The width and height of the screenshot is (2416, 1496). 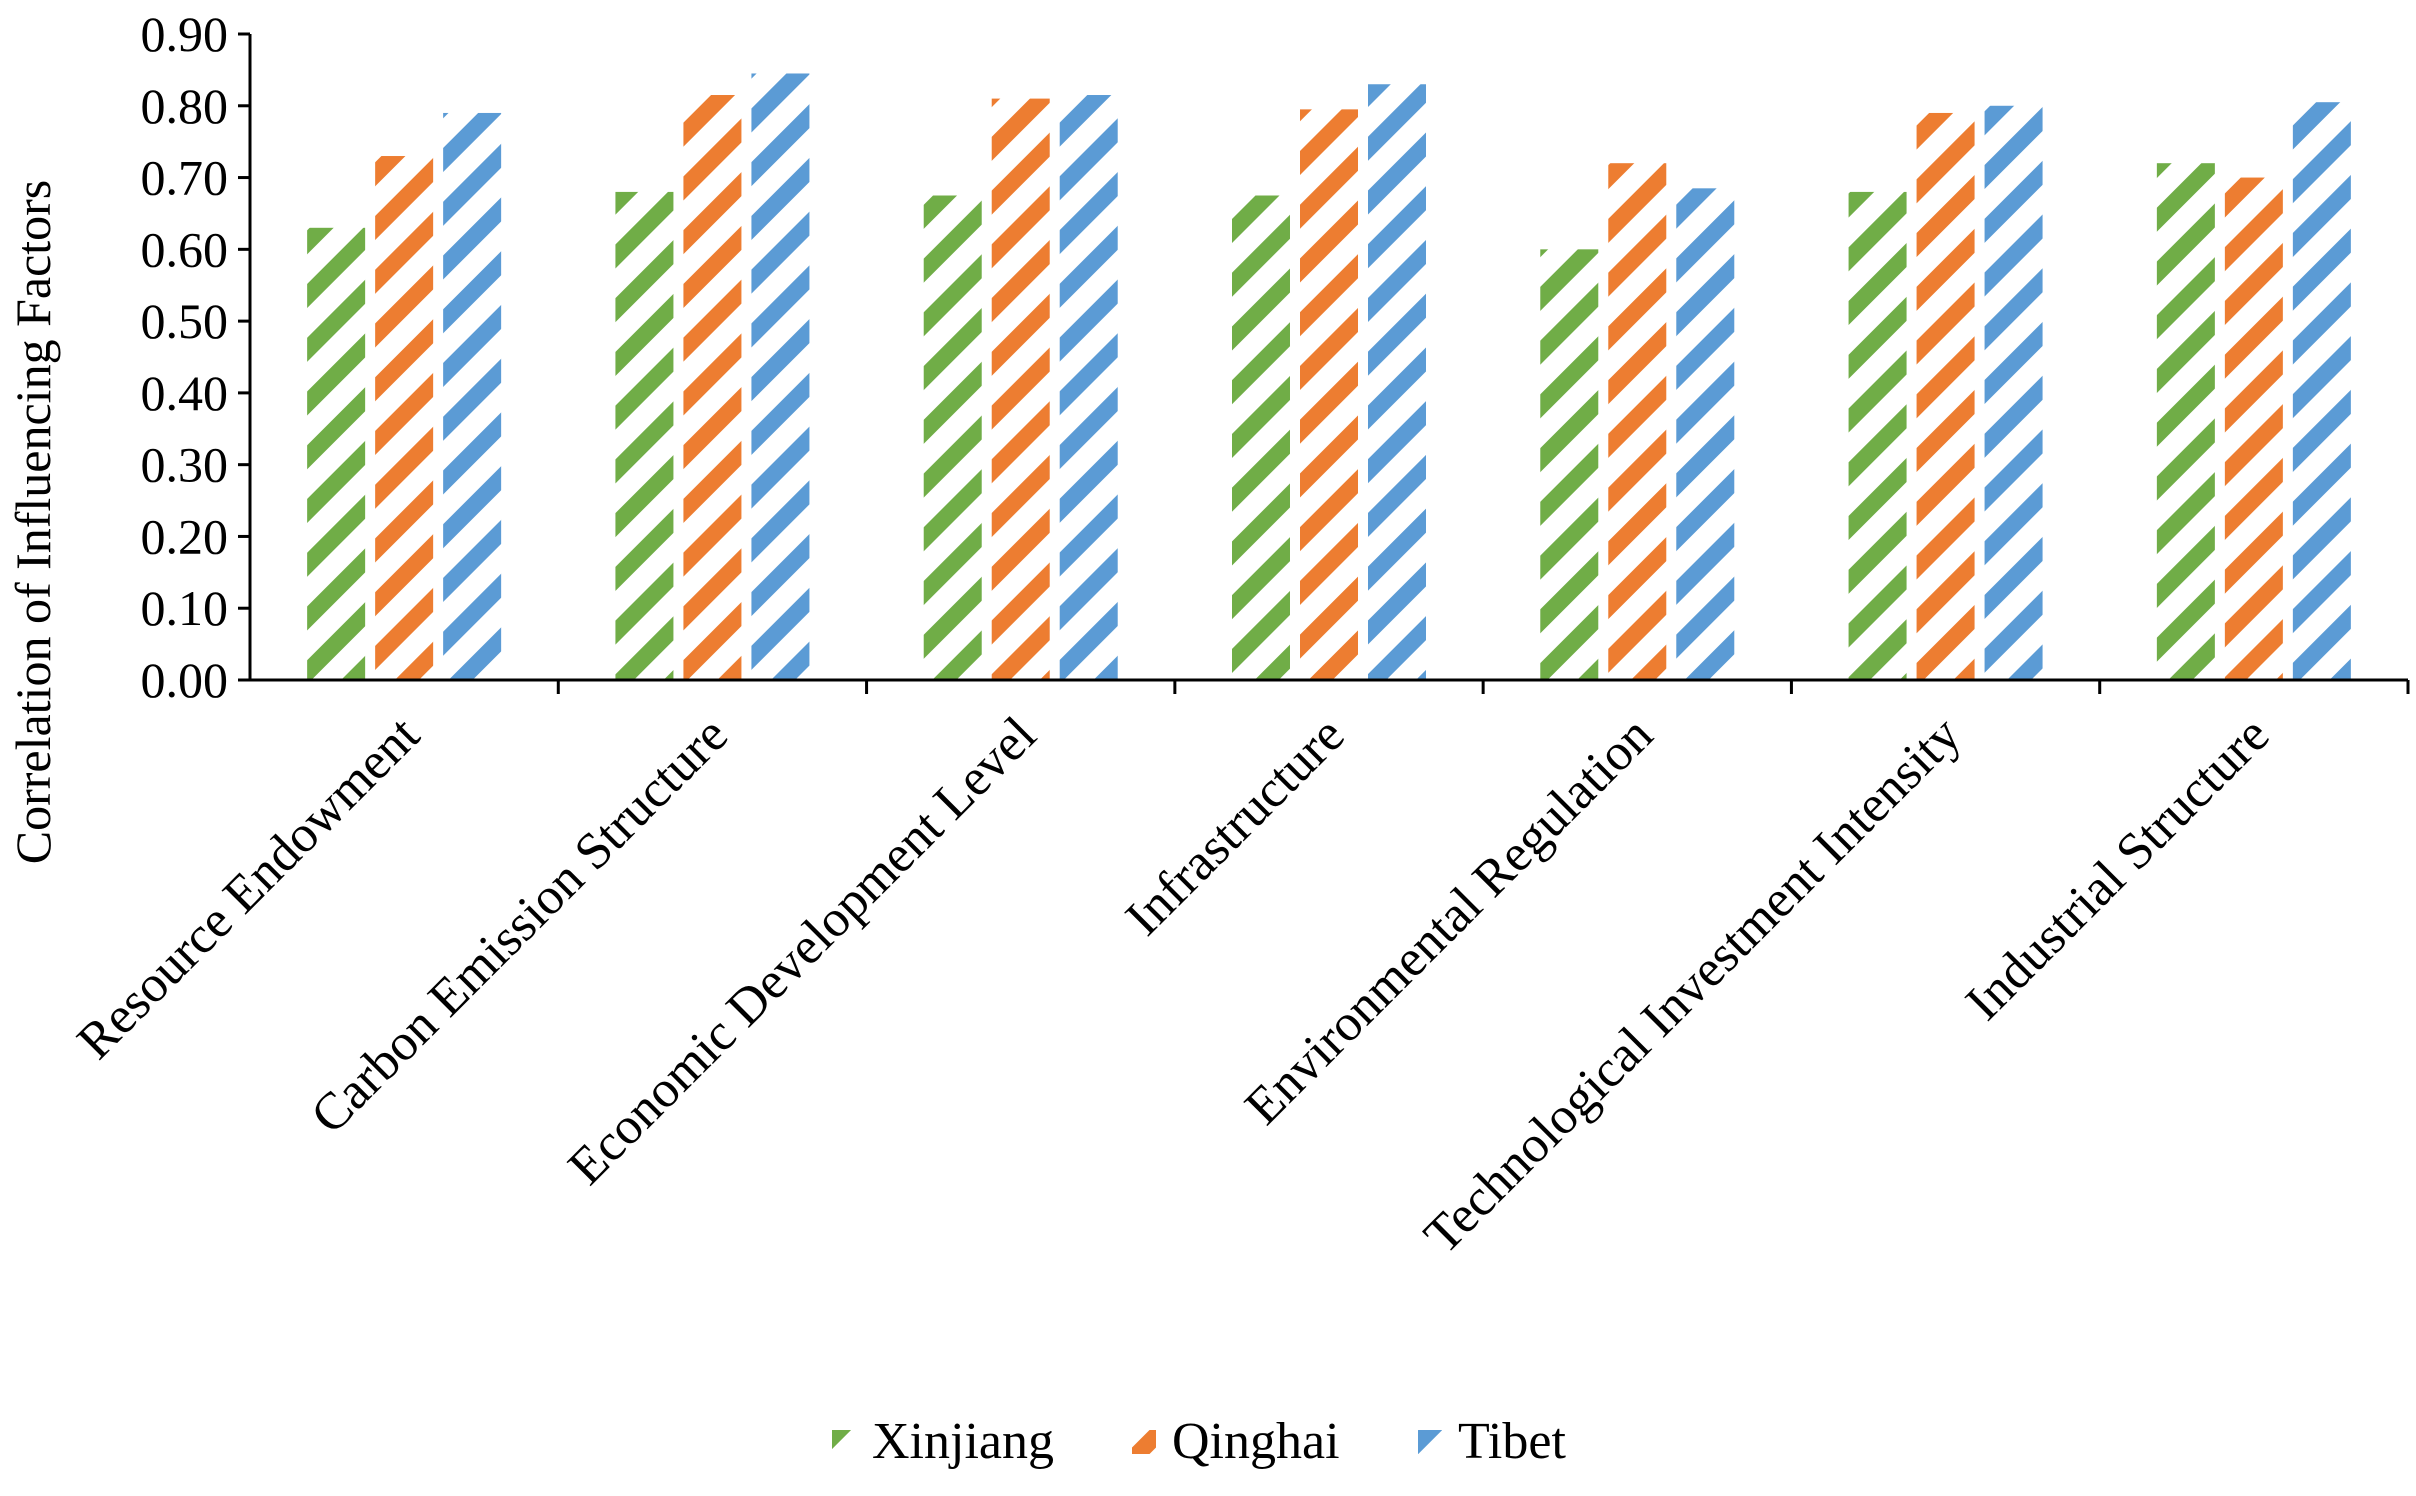 I want to click on legend-item-qinghai: Qinghai, so click(x=1236, y=1441).